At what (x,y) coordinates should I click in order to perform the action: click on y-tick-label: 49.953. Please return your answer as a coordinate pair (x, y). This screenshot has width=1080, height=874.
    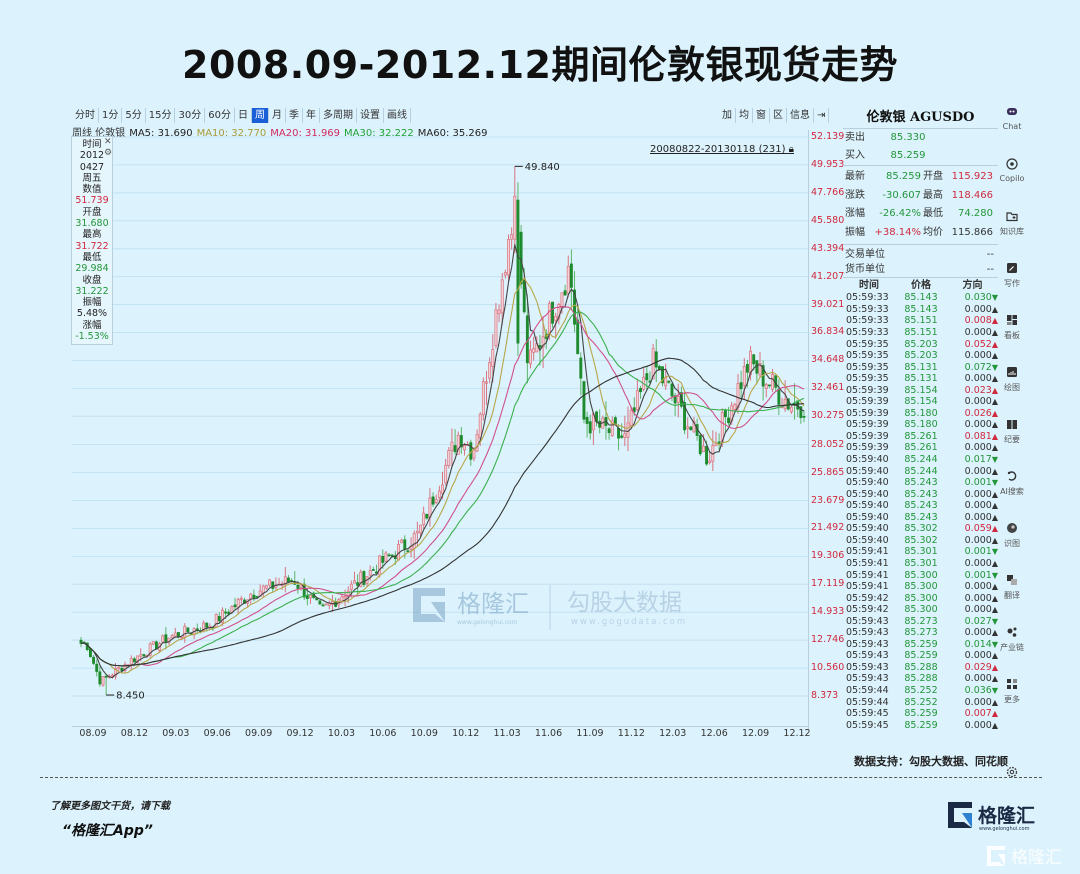
    Looking at the image, I should click on (828, 164).